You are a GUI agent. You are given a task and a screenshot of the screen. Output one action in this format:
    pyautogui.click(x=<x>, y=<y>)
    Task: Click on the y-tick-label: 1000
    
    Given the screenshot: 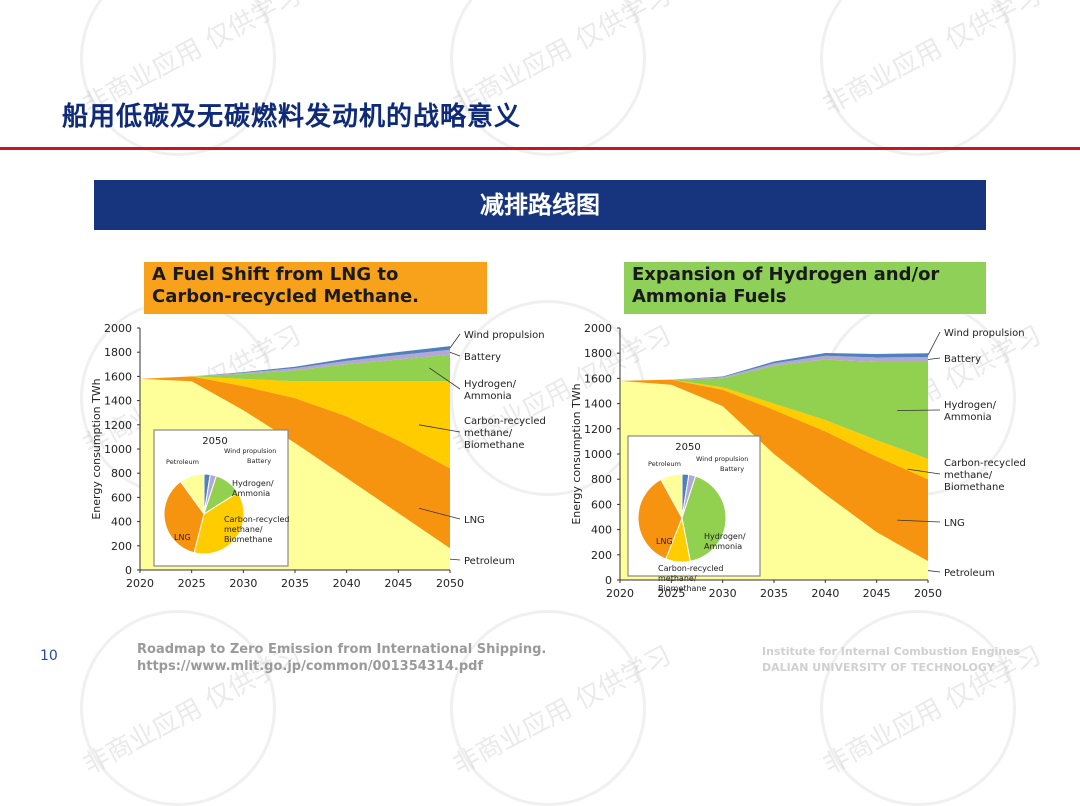 What is the action you would take?
    pyautogui.click(x=118, y=449)
    